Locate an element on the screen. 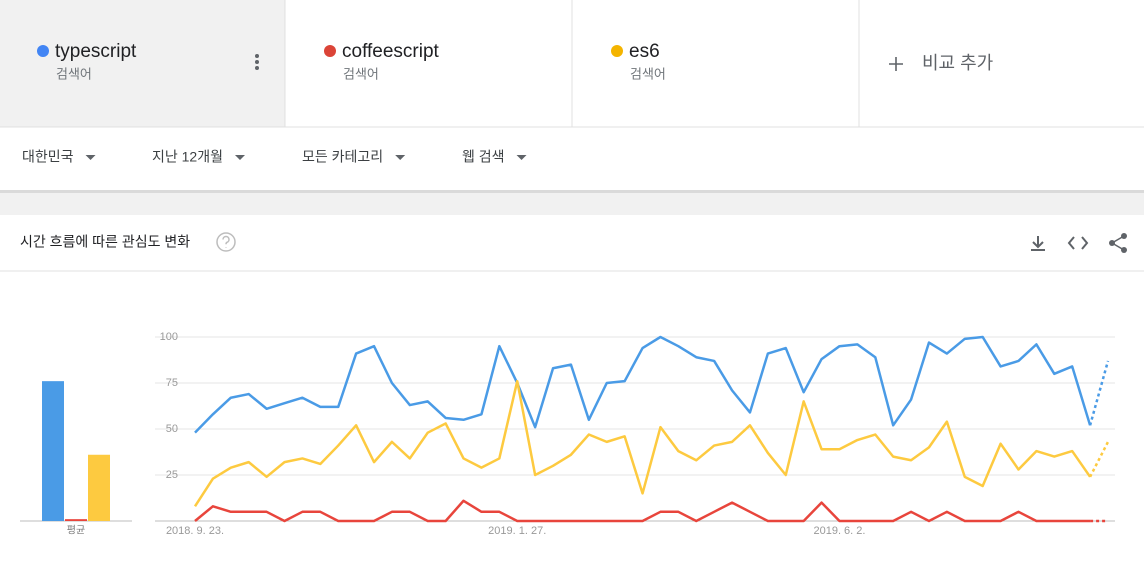 Image resolution: width=1144 pixels, height=585 pixels. y-tick-label: 100 is located at coordinates (169, 337).